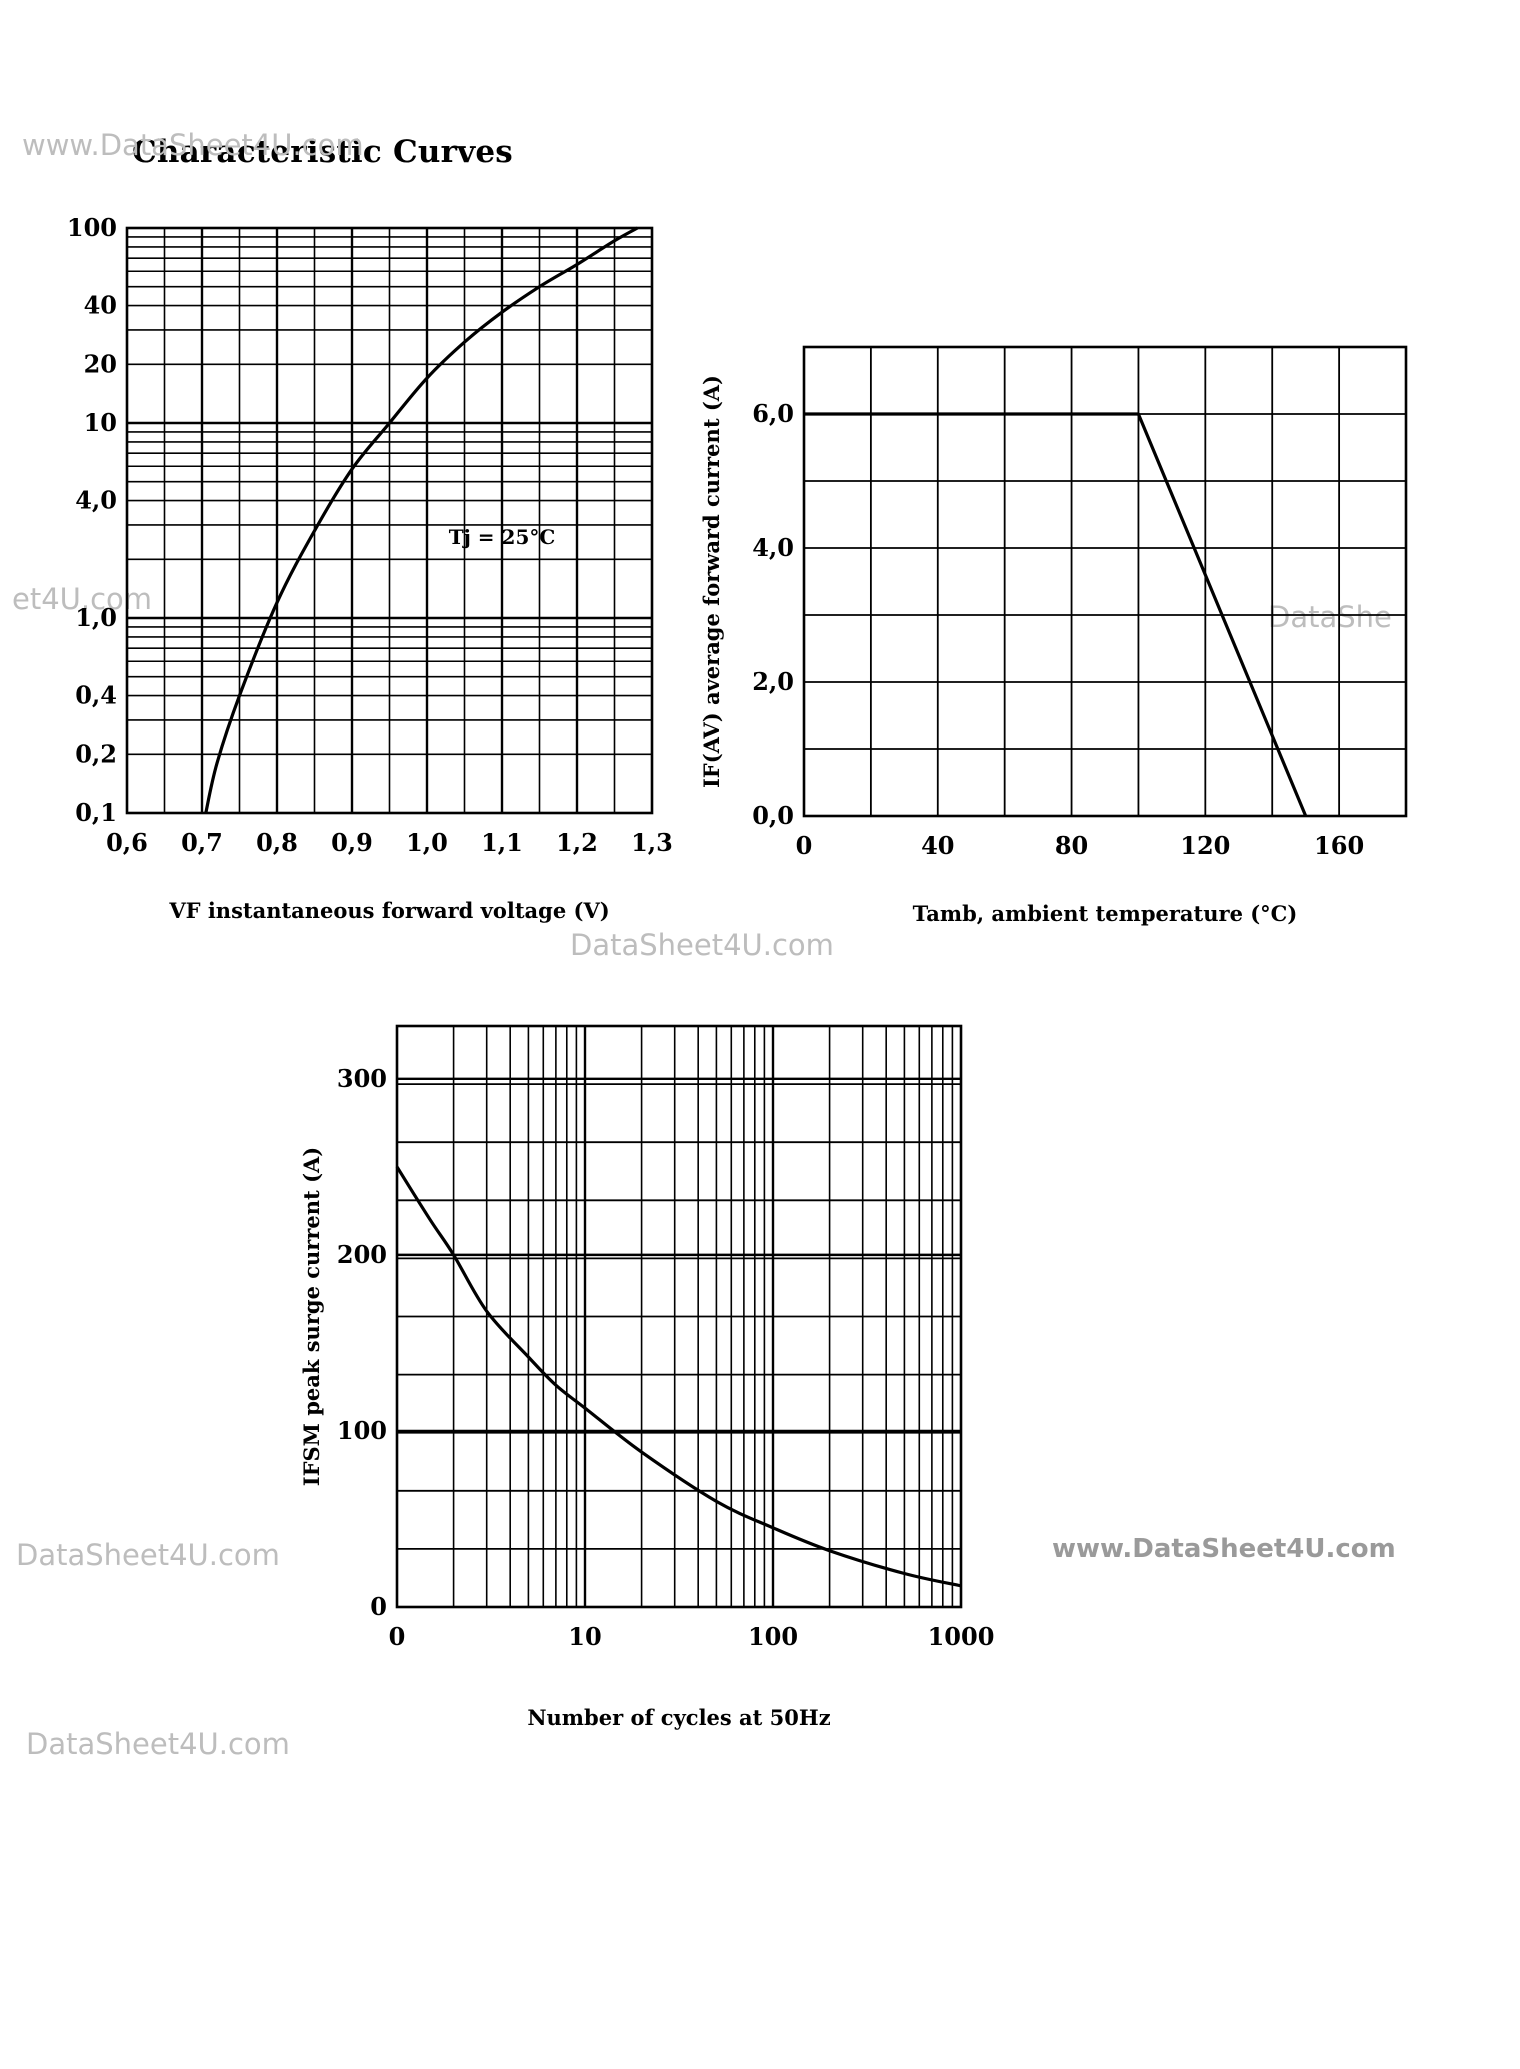 This screenshot has height=2069, width=1520. Describe the element at coordinates (584, 1636) in the screenshot. I see `x-tick-label: 10` at that location.